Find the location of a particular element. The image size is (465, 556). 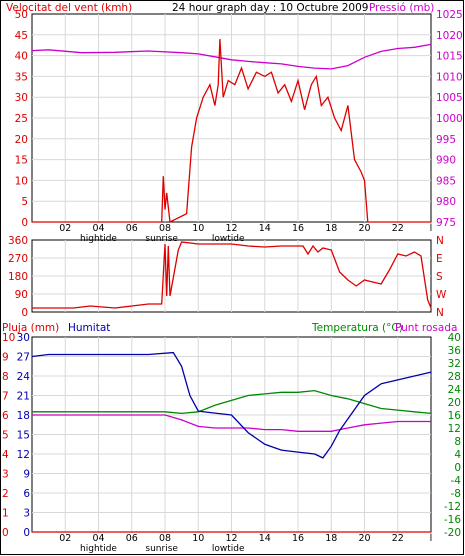

rain-tick-label: 0 is located at coordinates (5, 533).